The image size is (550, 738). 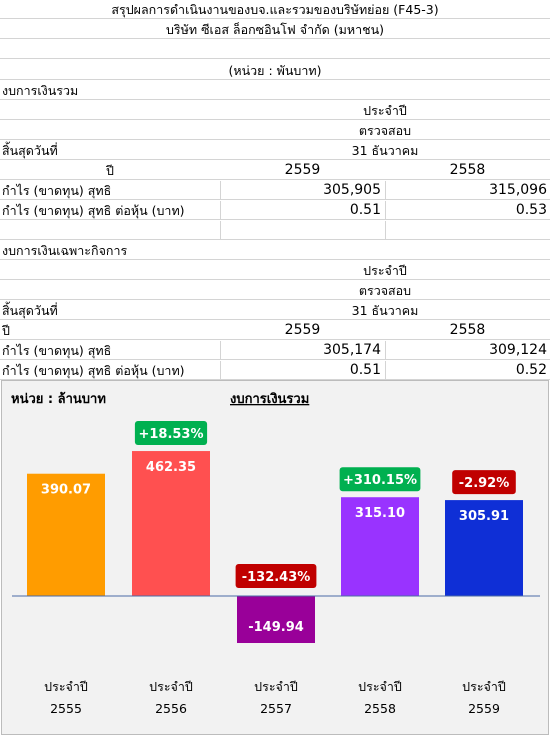 I want to click on separate-year-row: ปี 2559 2558, so click(x=275, y=330).